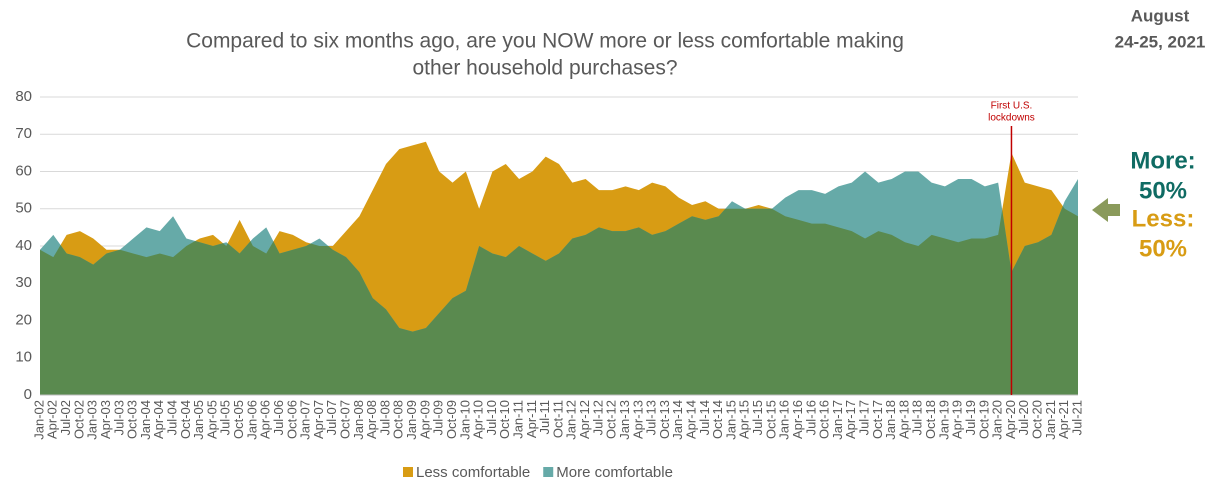  Describe the element at coordinates (438, 417) in the screenshot. I see `x-tick-label: Jul-09` at that location.